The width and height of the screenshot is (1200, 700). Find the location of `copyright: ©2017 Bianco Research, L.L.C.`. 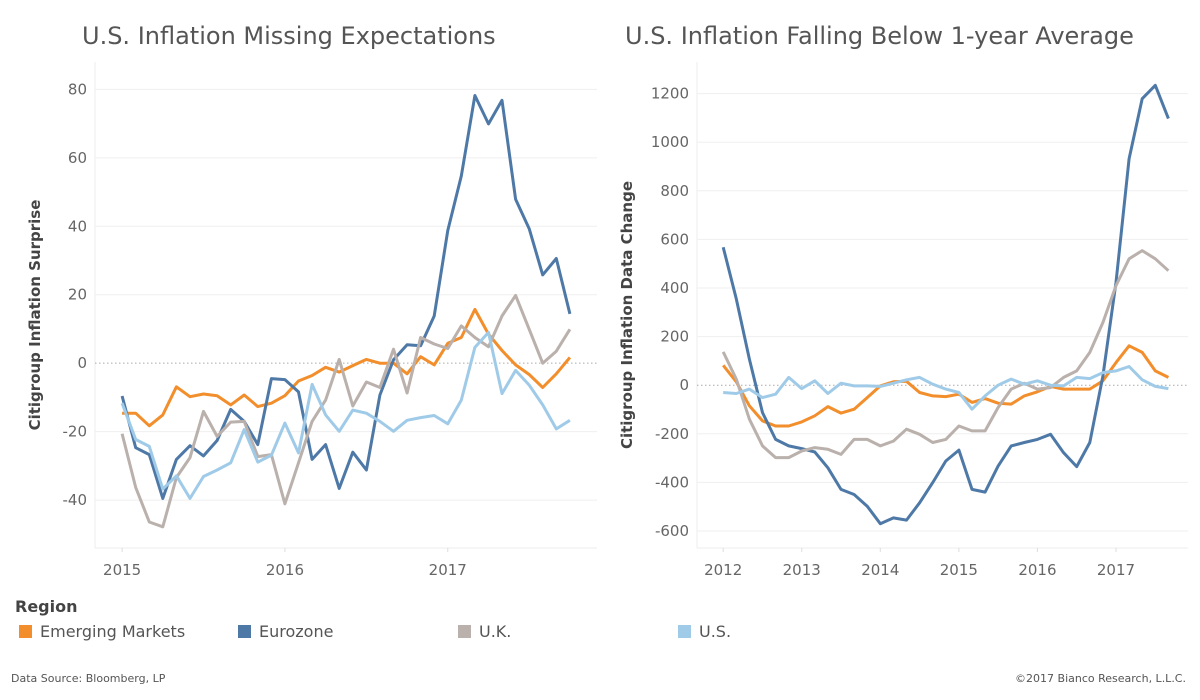

copyright: ©2017 Bianco Research, L.L.C. is located at coordinates (1100, 678).